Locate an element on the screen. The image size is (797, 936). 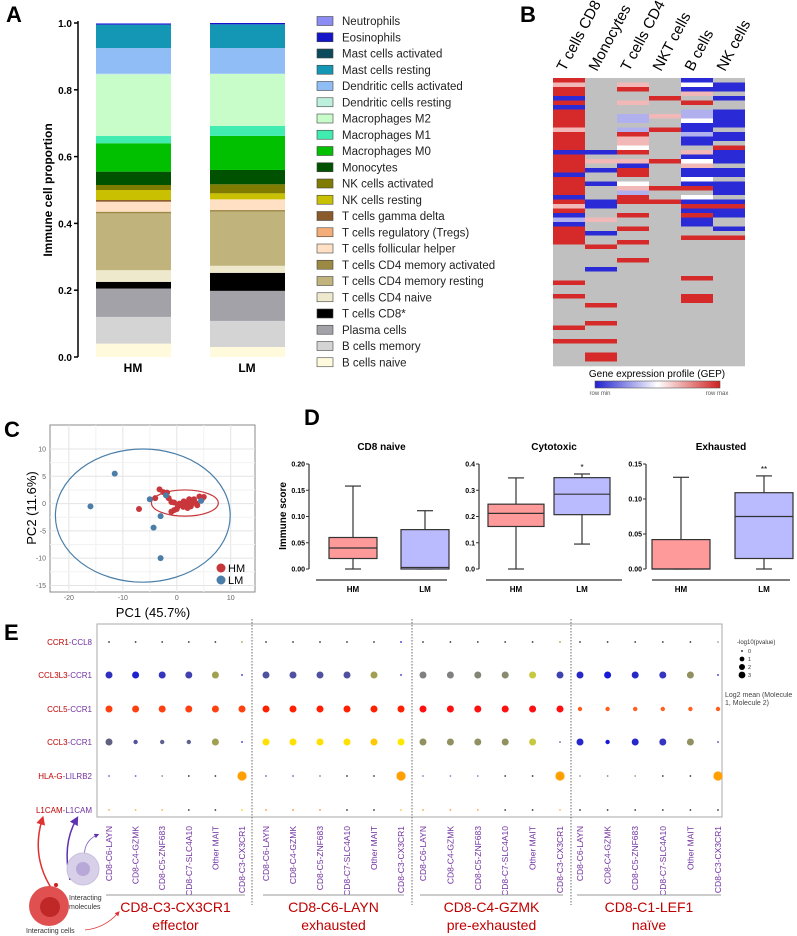
box-hm is located at coordinates (516, 515).